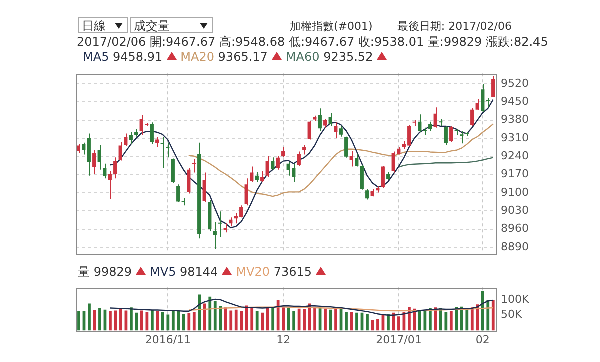  Describe the element at coordinates (303, 57) in the screenshot. I see `text: MA60` at that location.